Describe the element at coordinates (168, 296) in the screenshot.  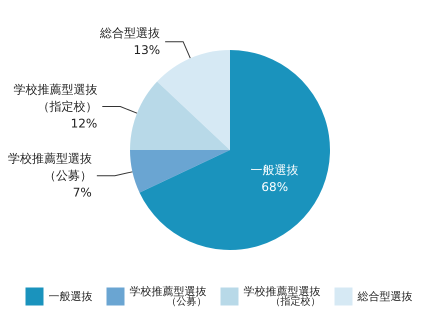
I see `legend-label: 学校推薦型選抜（公募）` at that location.